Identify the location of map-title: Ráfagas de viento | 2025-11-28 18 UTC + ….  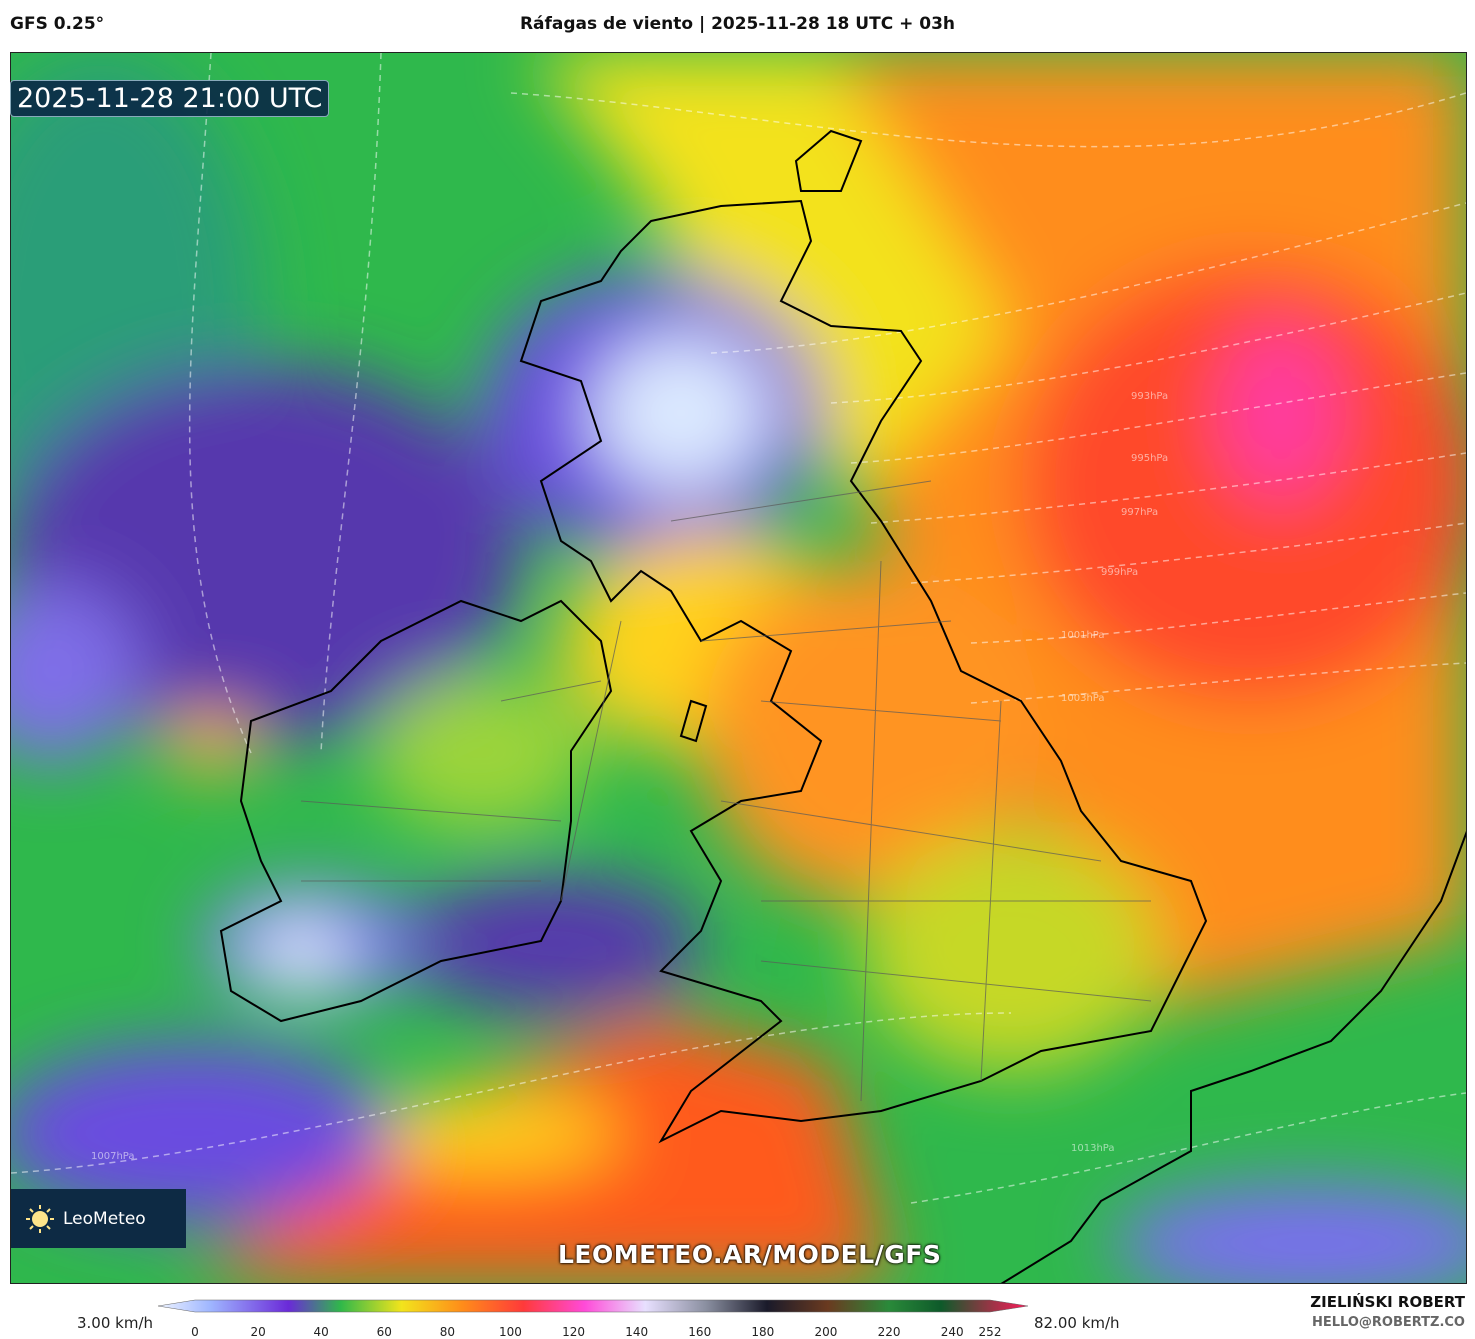
(737, 24).